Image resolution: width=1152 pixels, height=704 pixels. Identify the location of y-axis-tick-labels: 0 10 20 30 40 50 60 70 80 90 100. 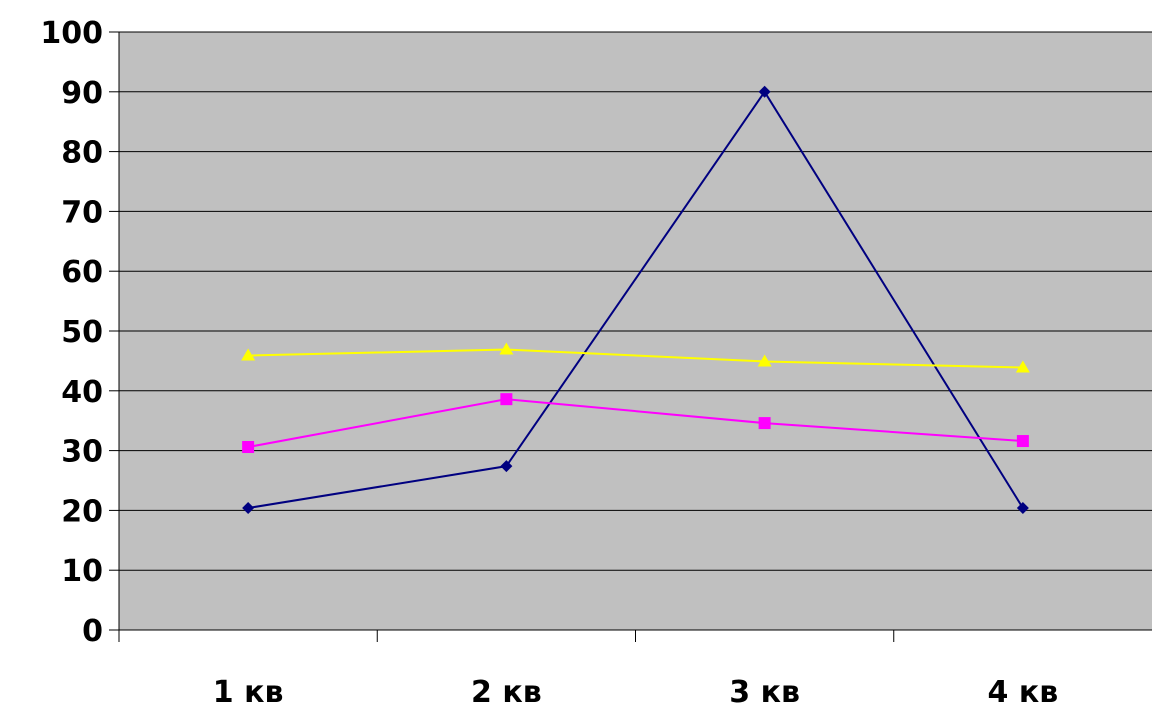
(71, 332).